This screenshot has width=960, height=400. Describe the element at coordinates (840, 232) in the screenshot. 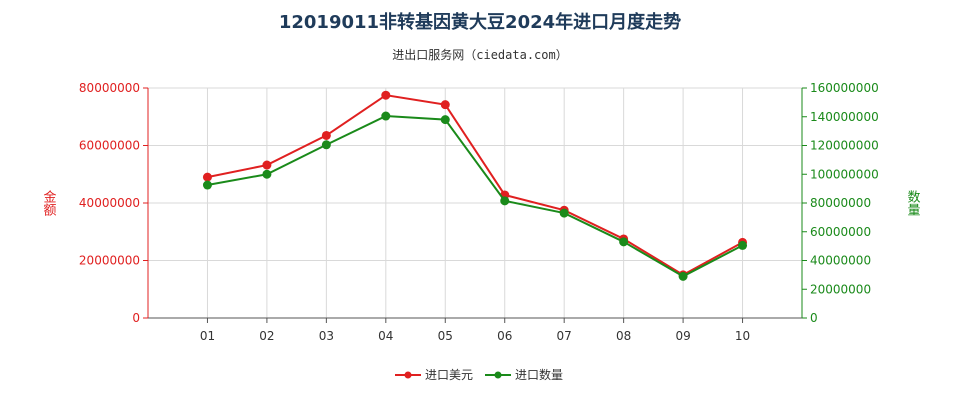

I see `y-right-tick-label: 60000000` at that location.